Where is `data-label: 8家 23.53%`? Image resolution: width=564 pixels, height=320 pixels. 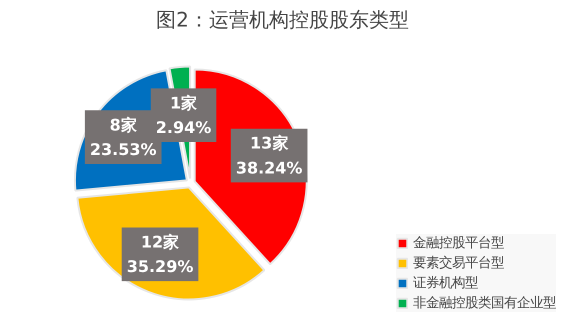
data-label: 8家 23.53% is located at coordinates (123, 137).